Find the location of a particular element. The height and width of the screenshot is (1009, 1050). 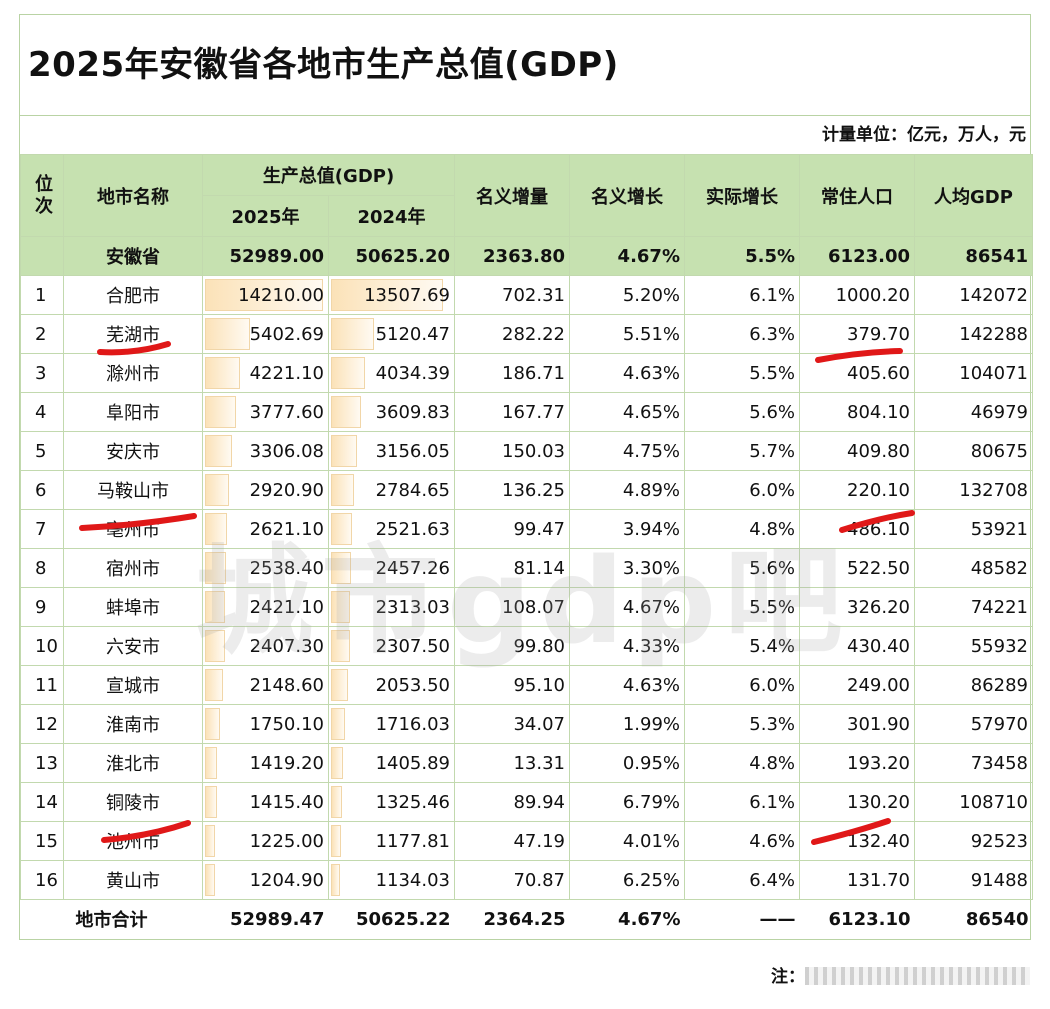

population-cell: 193.20 is located at coordinates (857, 763).